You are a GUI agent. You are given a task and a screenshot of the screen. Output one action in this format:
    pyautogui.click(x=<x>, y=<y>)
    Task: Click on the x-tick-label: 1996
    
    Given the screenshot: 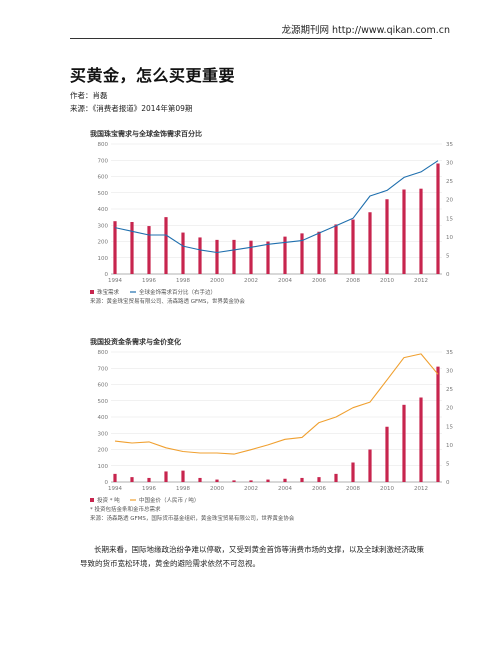 What is the action you would take?
    pyautogui.click(x=149, y=281)
    